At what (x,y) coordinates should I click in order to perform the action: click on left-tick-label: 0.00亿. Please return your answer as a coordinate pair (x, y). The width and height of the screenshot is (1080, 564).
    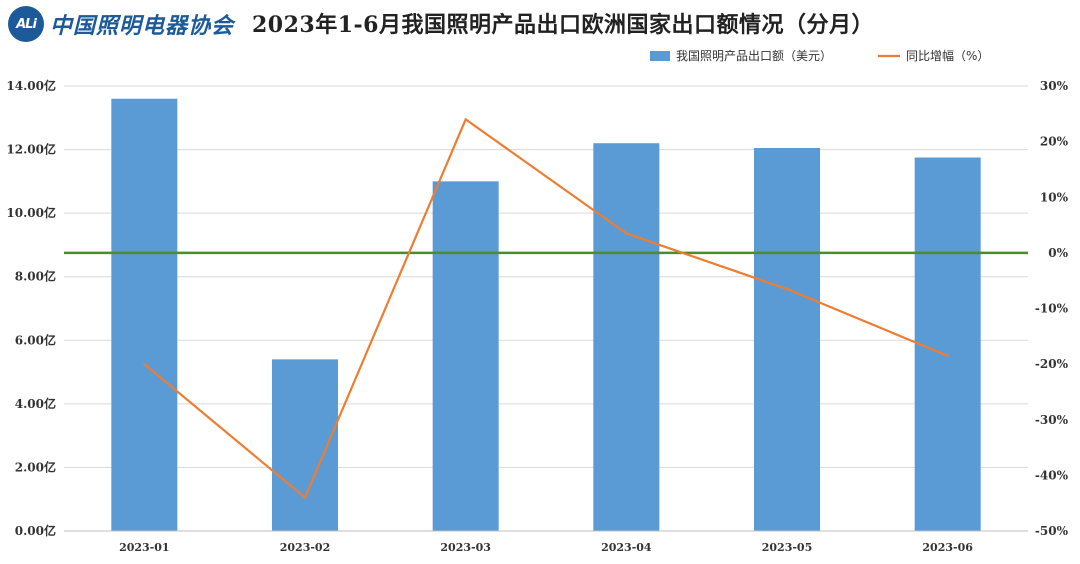
    Looking at the image, I should click on (35, 530).